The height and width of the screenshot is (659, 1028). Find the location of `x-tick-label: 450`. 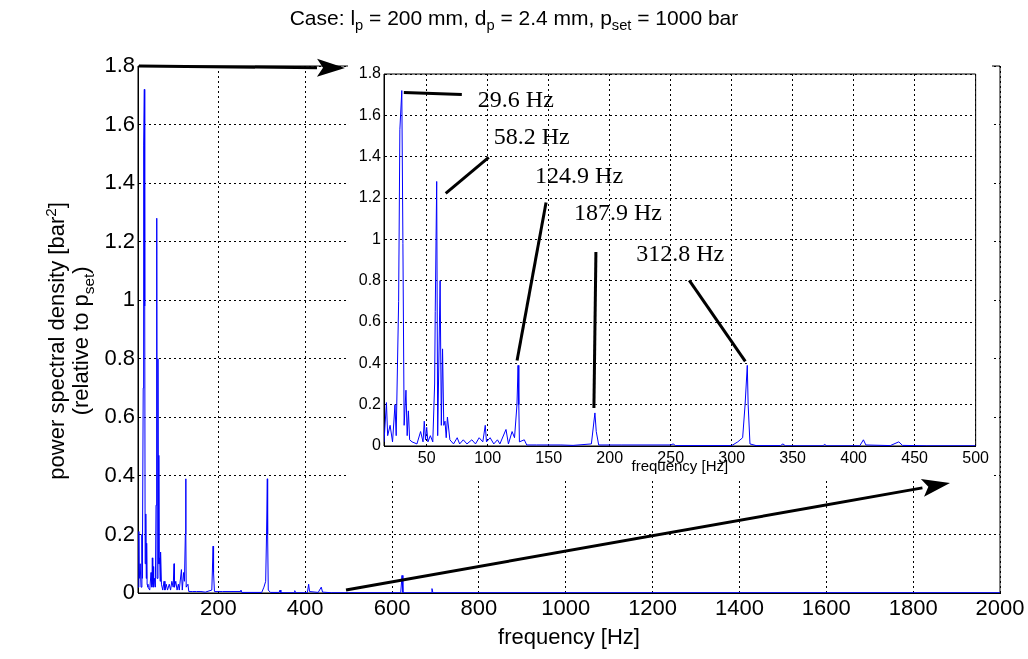

x-tick-label: 450 is located at coordinates (915, 458).